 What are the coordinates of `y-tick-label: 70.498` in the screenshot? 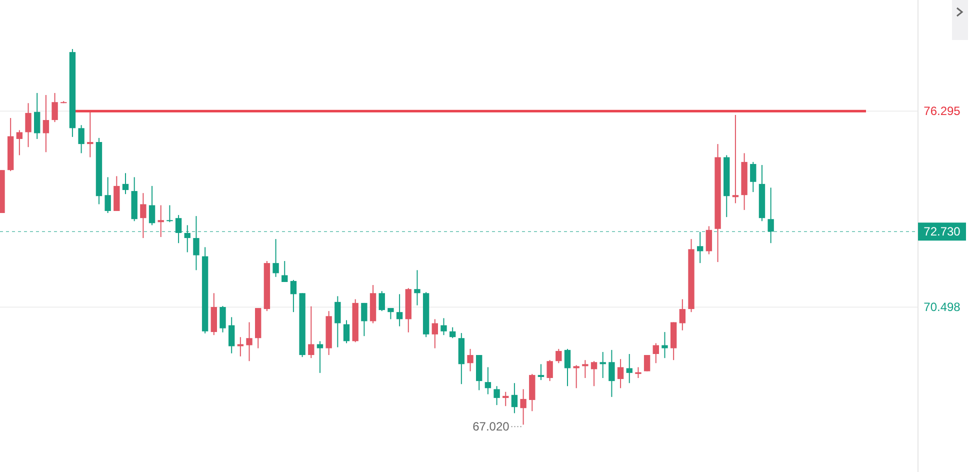 It's located at (942, 307).